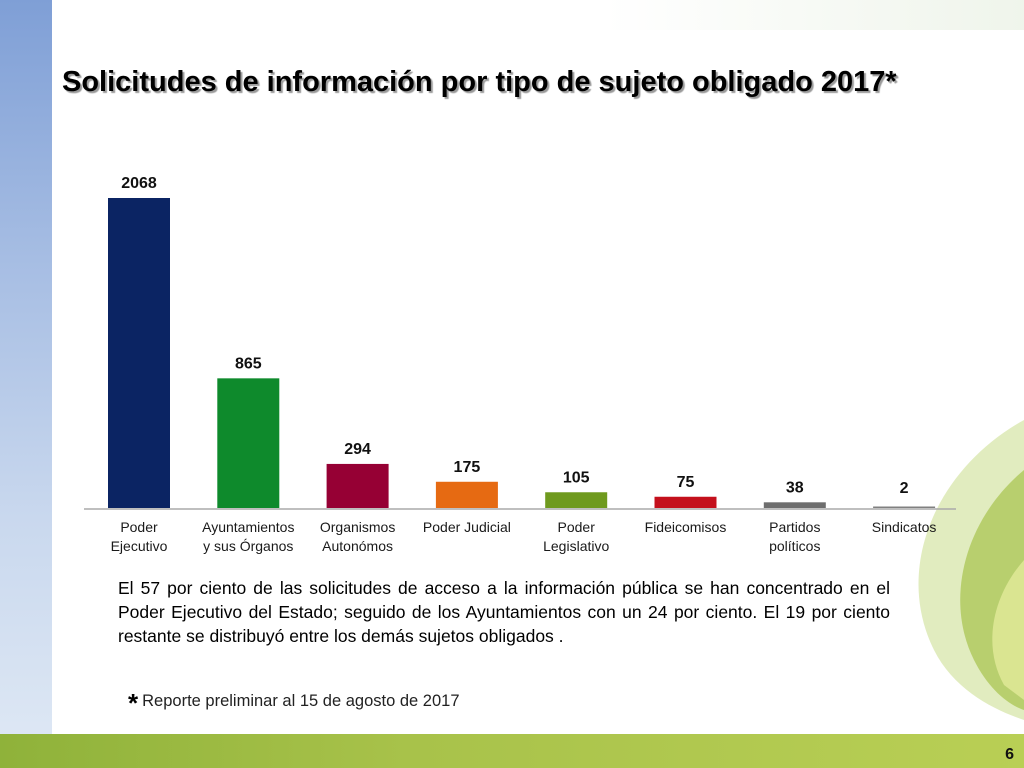  What do you see at coordinates (576, 546) in the screenshot?
I see `x-tick-label-4-1: Legislativo` at bounding box center [576, 546].